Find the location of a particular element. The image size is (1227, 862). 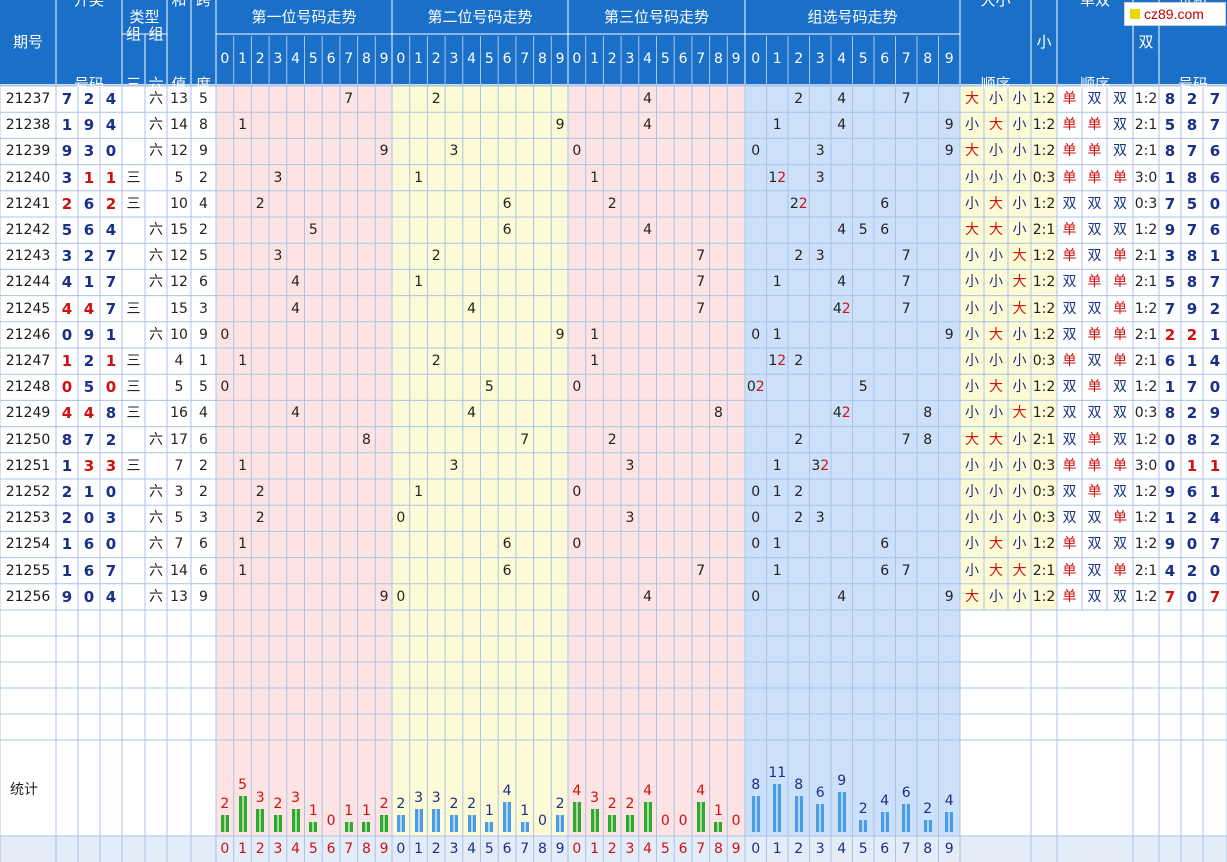

trend-pos1-hit: 8 is located at coordinates (366, 439).